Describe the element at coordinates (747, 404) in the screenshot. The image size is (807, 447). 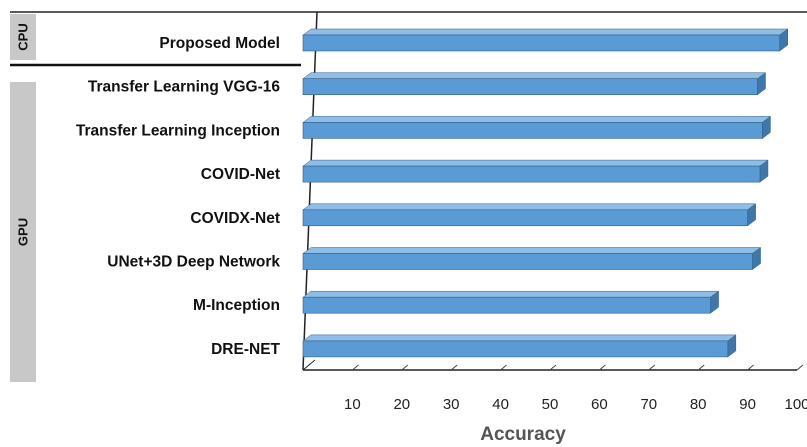
I see `x-tick-label: 90` at that location.